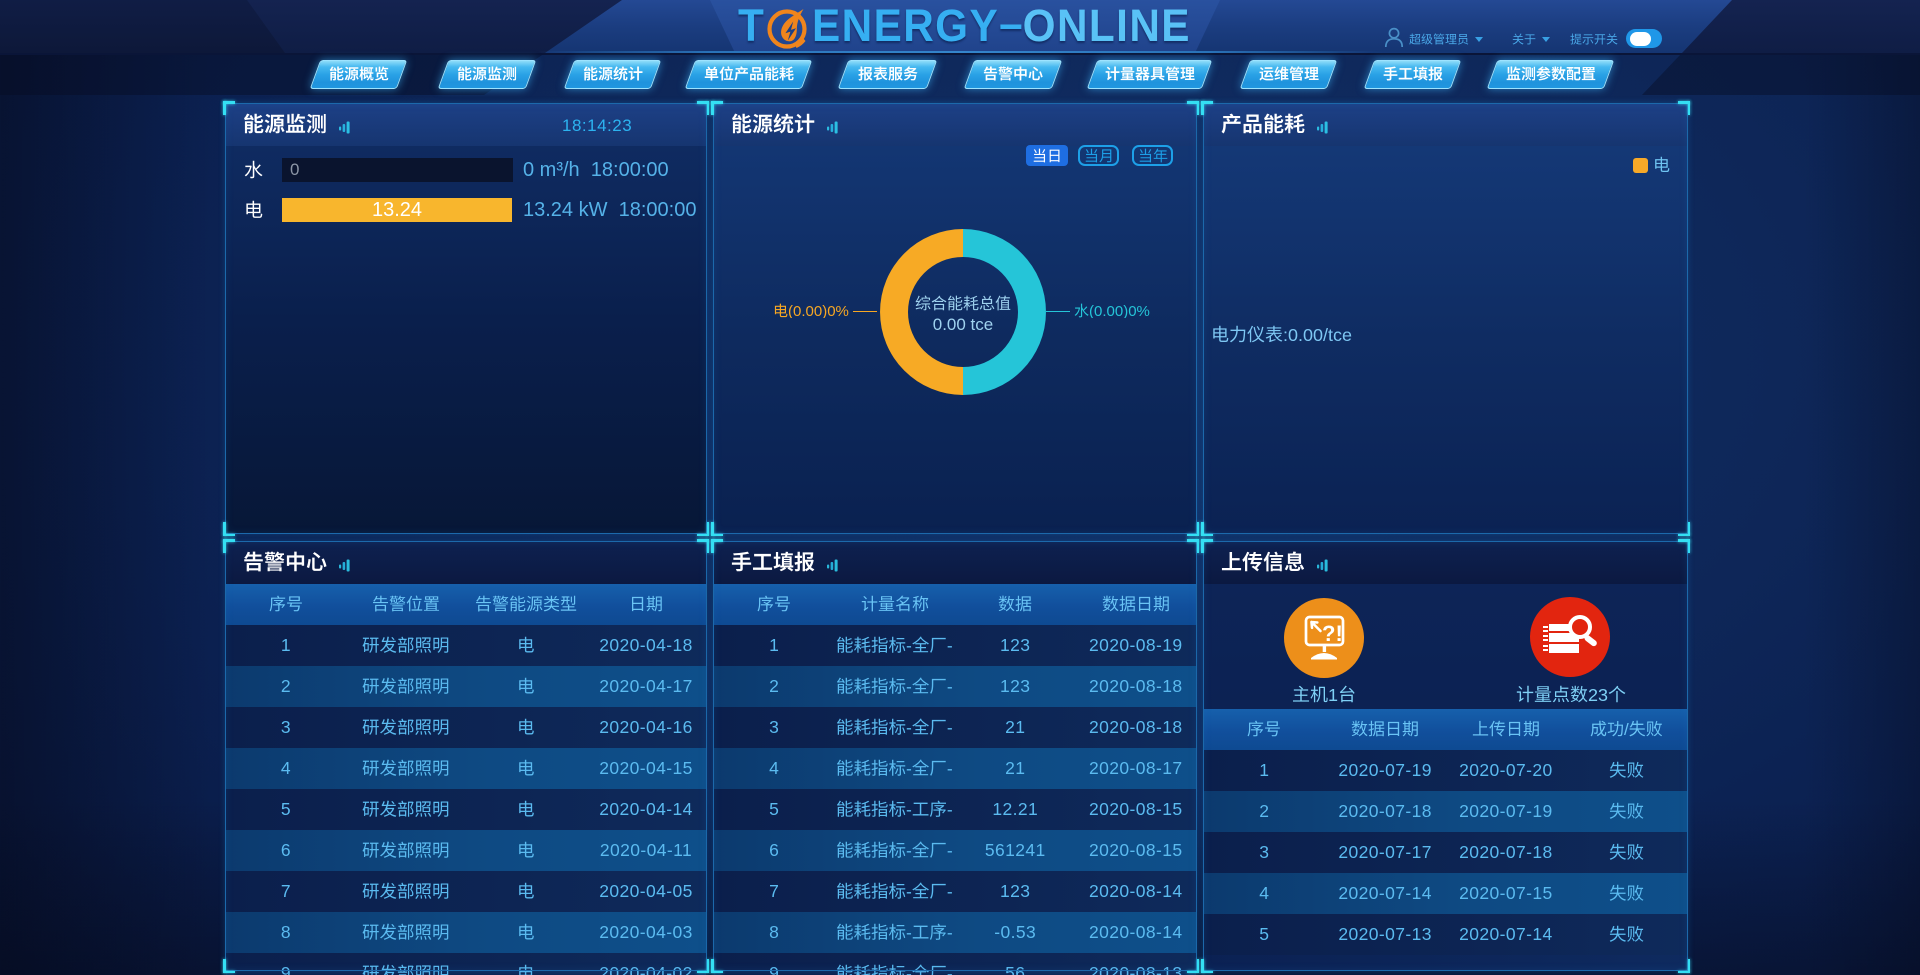 This screenshot has width=1920, height=975. I want to click on svg-text: :0.00/tce, so click(1317, 334).